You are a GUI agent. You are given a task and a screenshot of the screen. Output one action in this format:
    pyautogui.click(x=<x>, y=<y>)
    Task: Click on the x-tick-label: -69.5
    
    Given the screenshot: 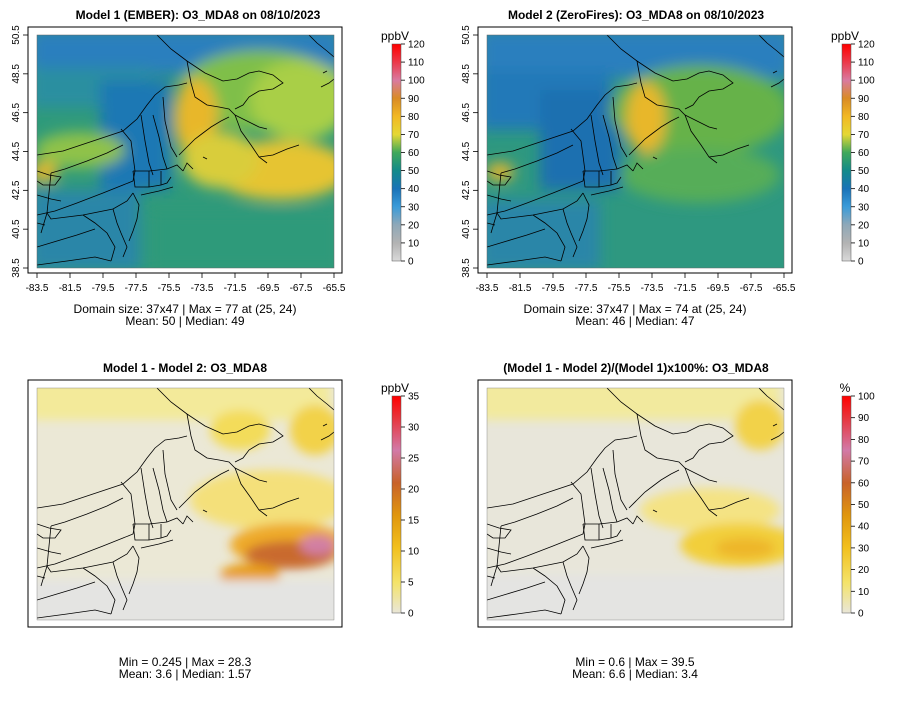 What is the action you would take?
    pyautogui.click(x=268, y=288)
    